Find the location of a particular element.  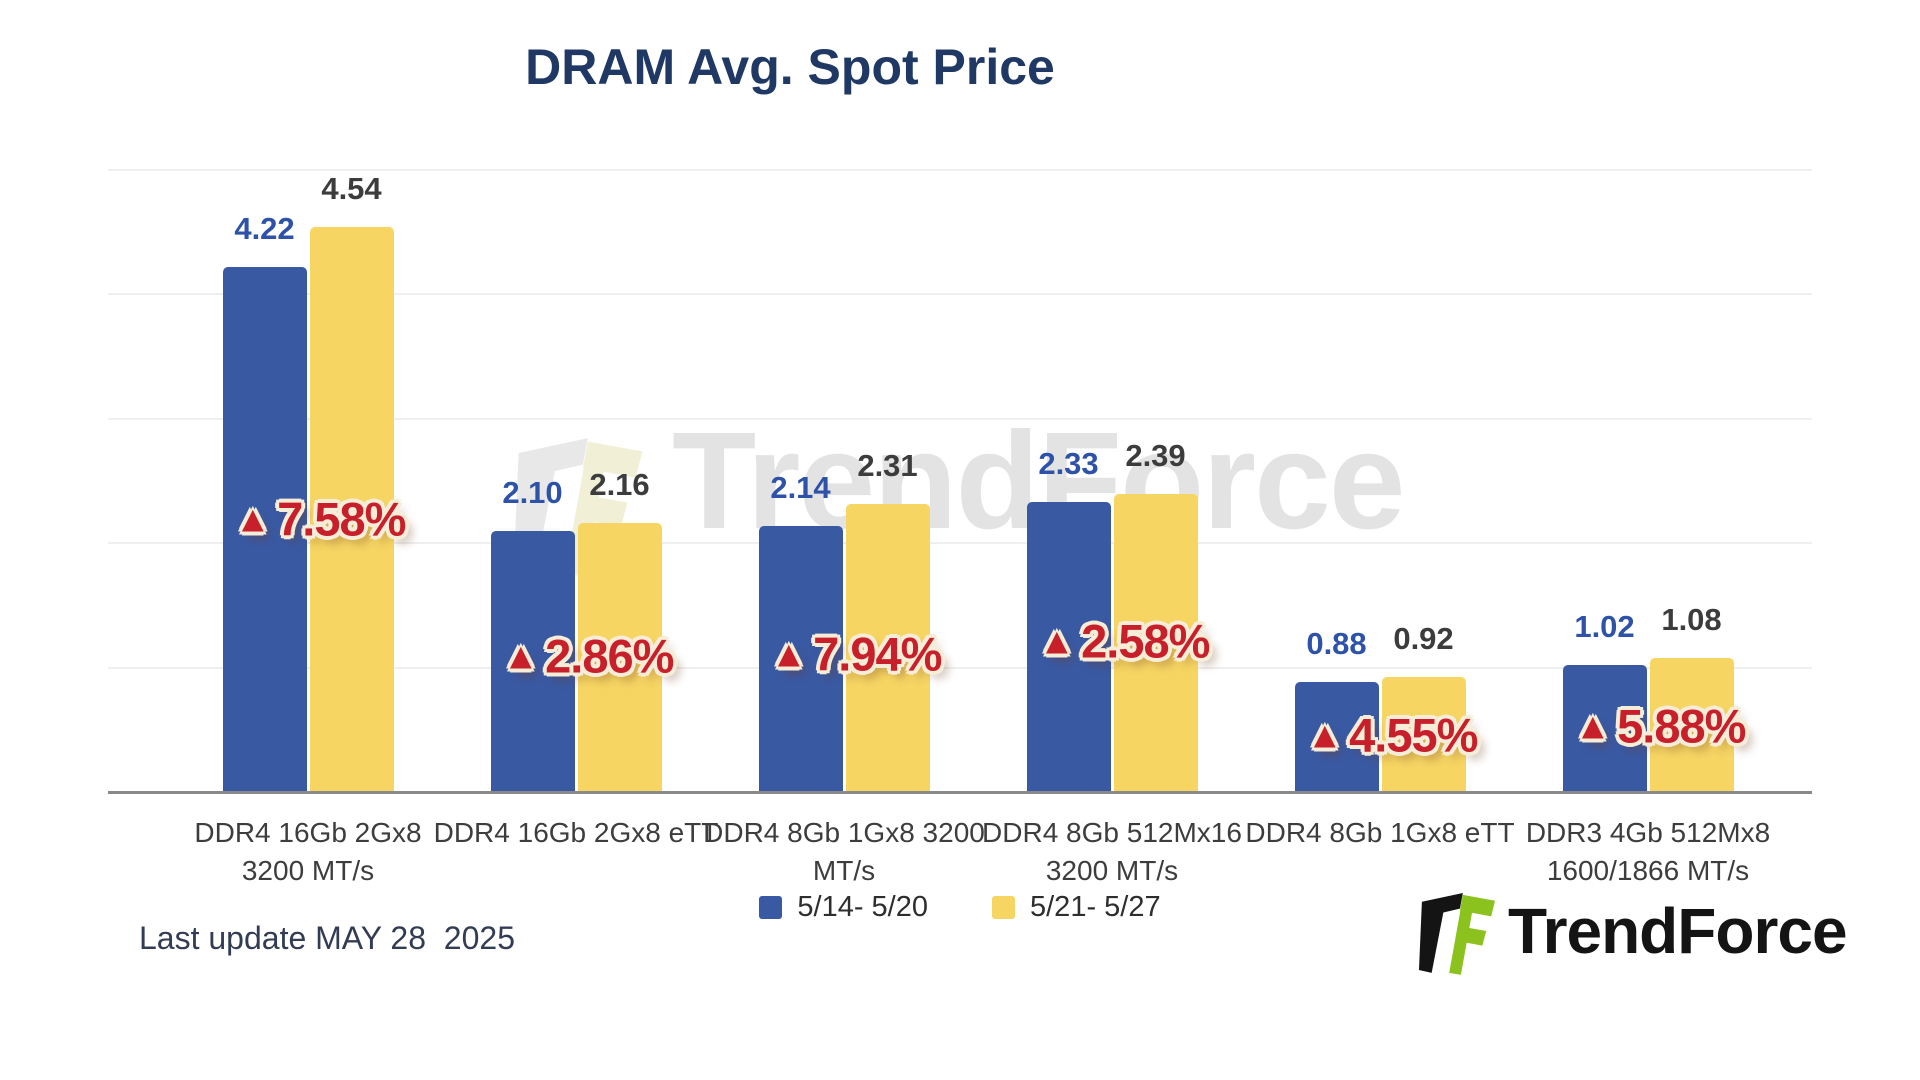

legend-item-week2: 5/21- 5/27 is located at coordinates (1076, 907).